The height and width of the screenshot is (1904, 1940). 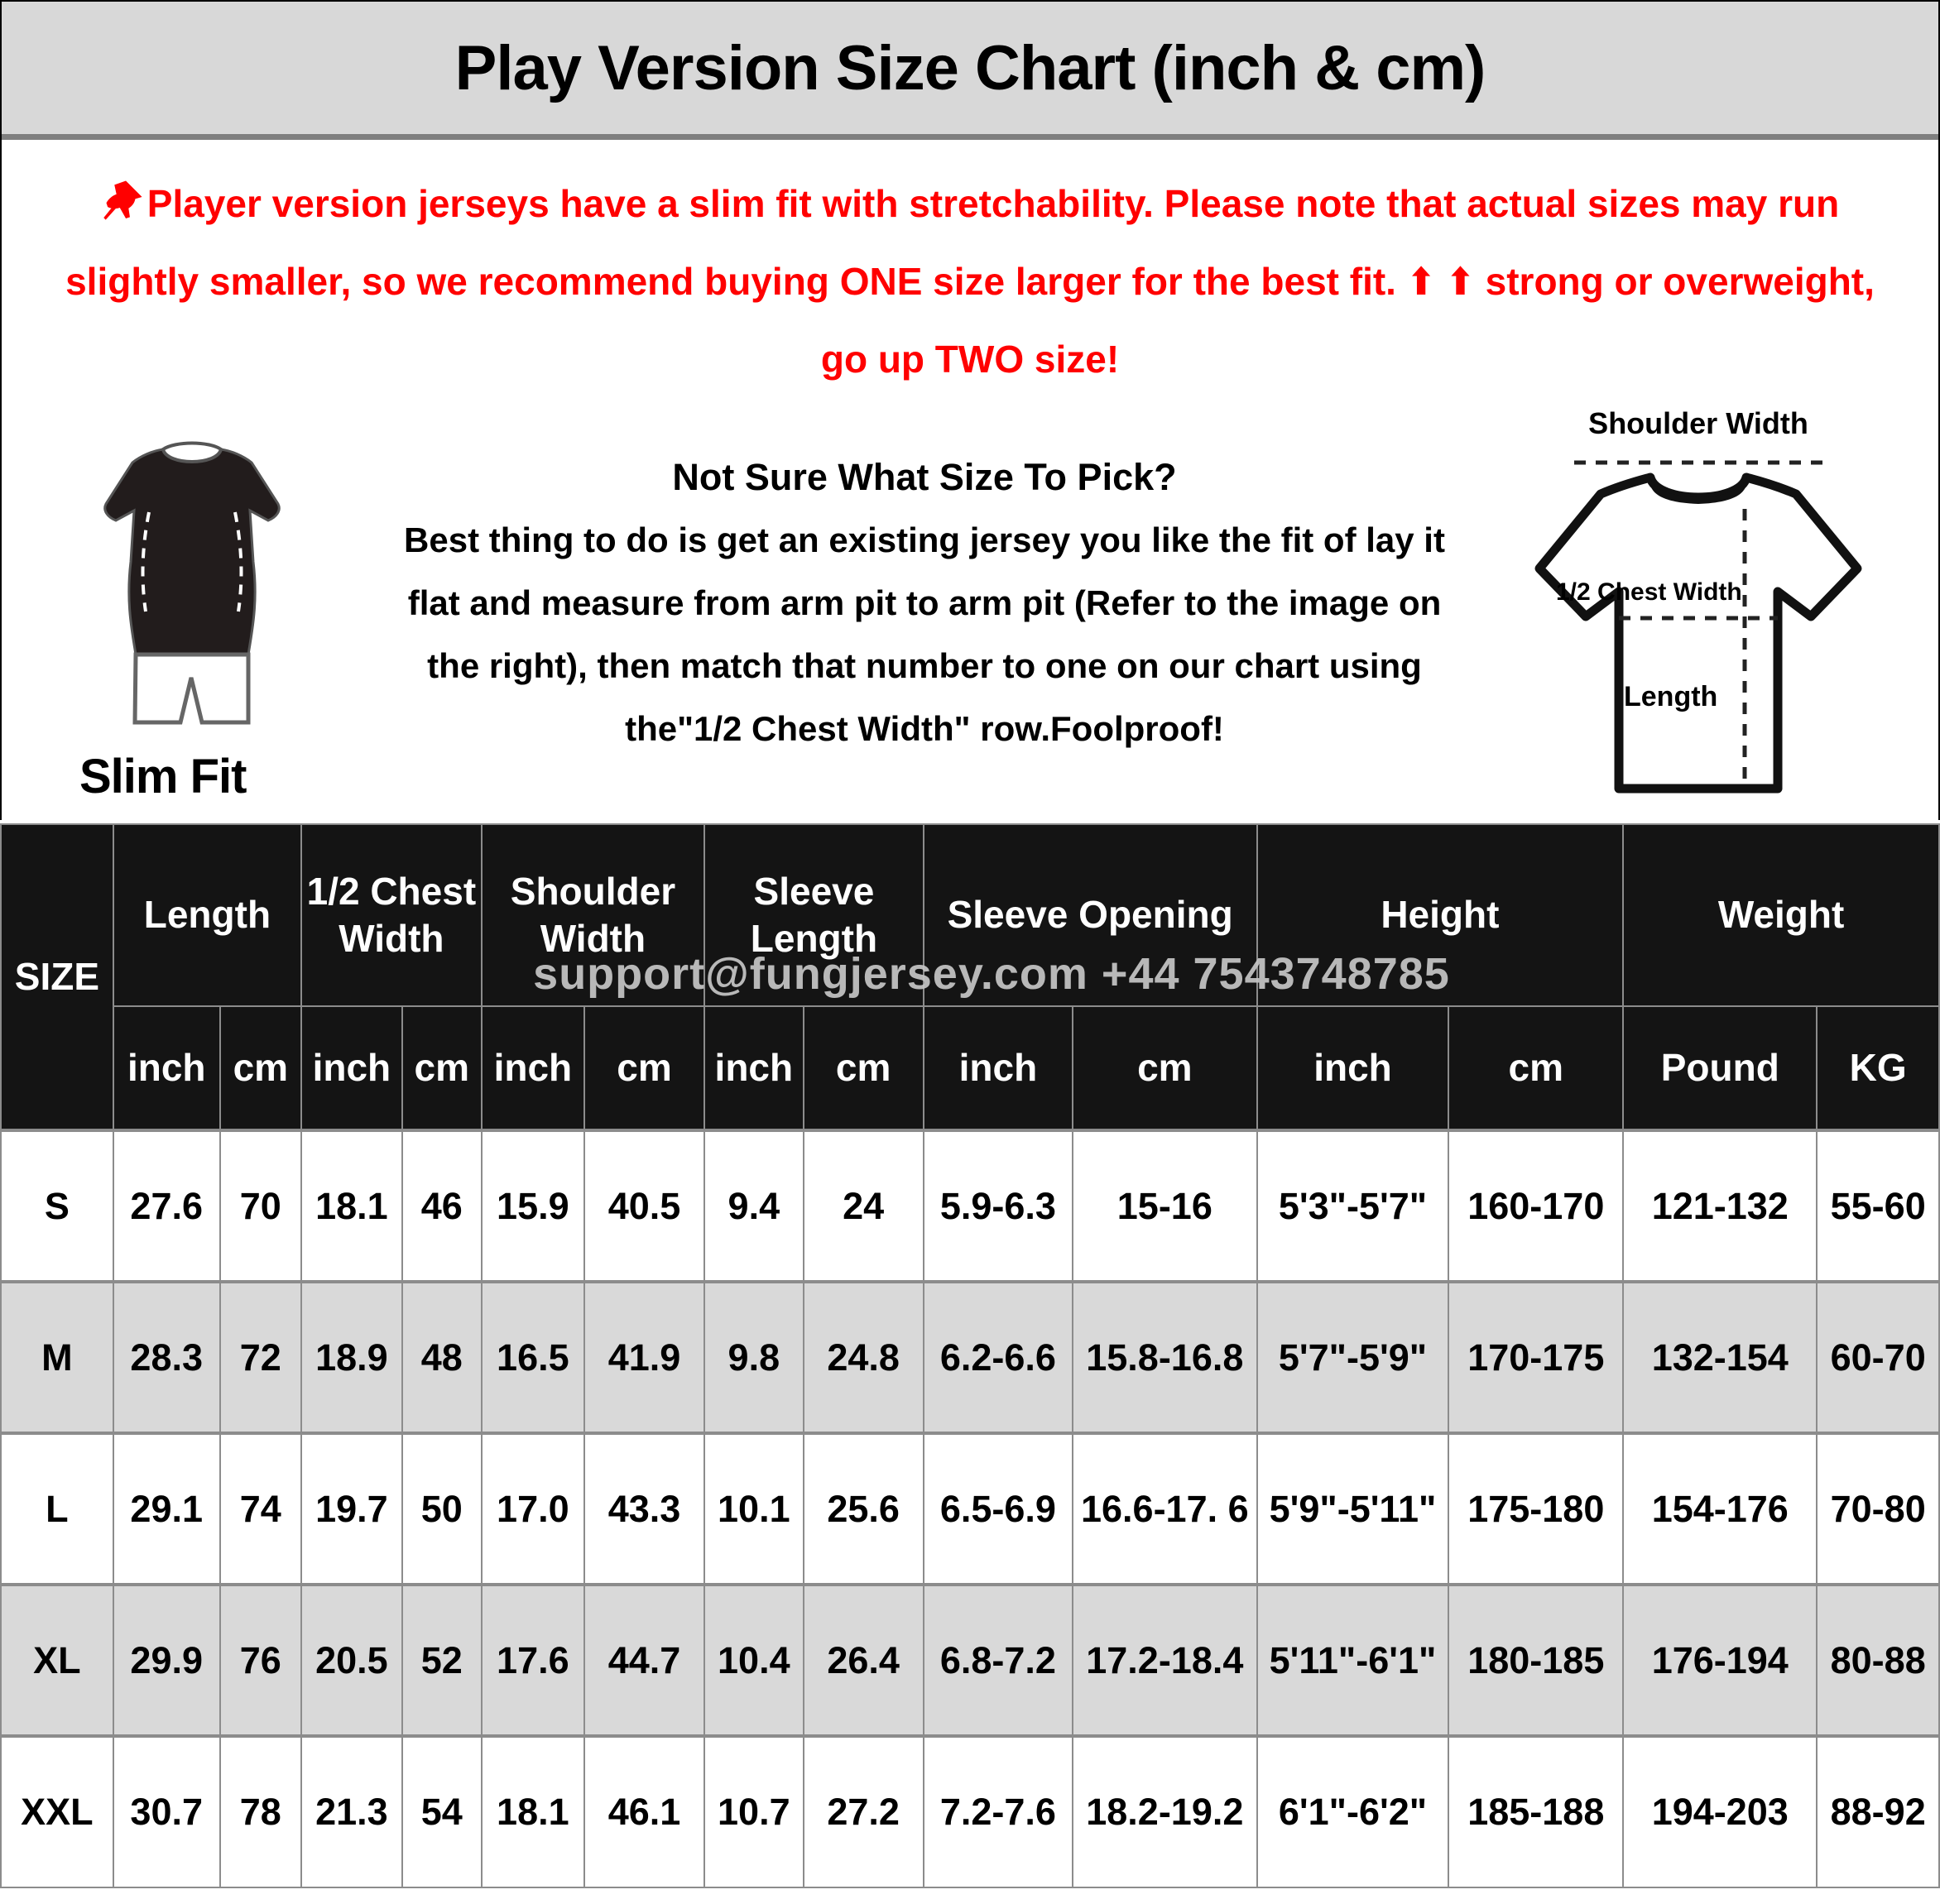 I want to click on table-cell: 46.1, so click(x=644, y=1811).